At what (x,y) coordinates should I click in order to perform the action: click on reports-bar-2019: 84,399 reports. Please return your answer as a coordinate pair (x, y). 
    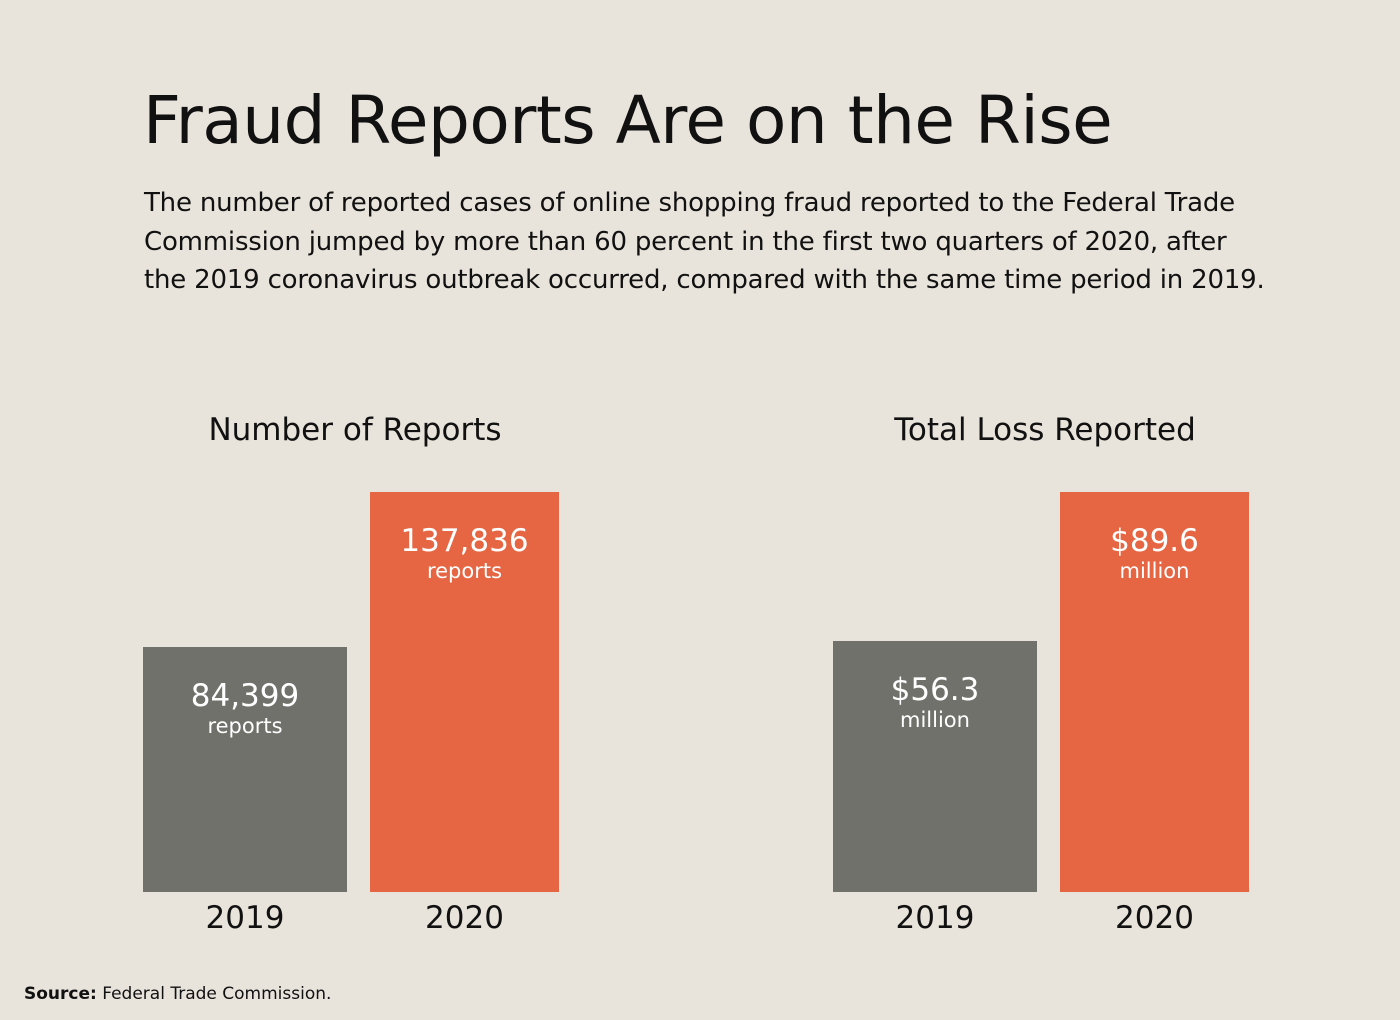
    Looking at the image, I should click on (245, 769).